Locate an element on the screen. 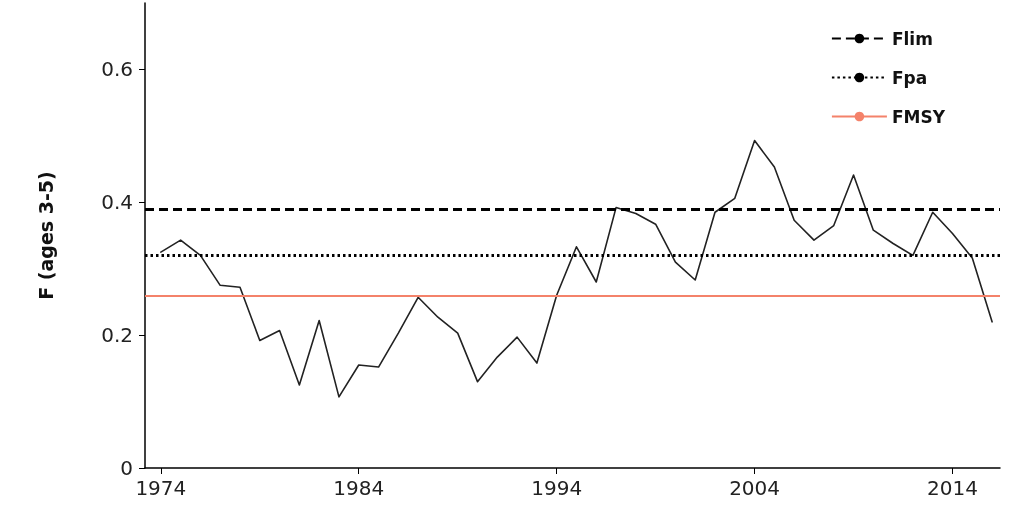 This screenshot has width=1010, height=525. x-tick-label: 1994 is located at coordinates (557, 488).